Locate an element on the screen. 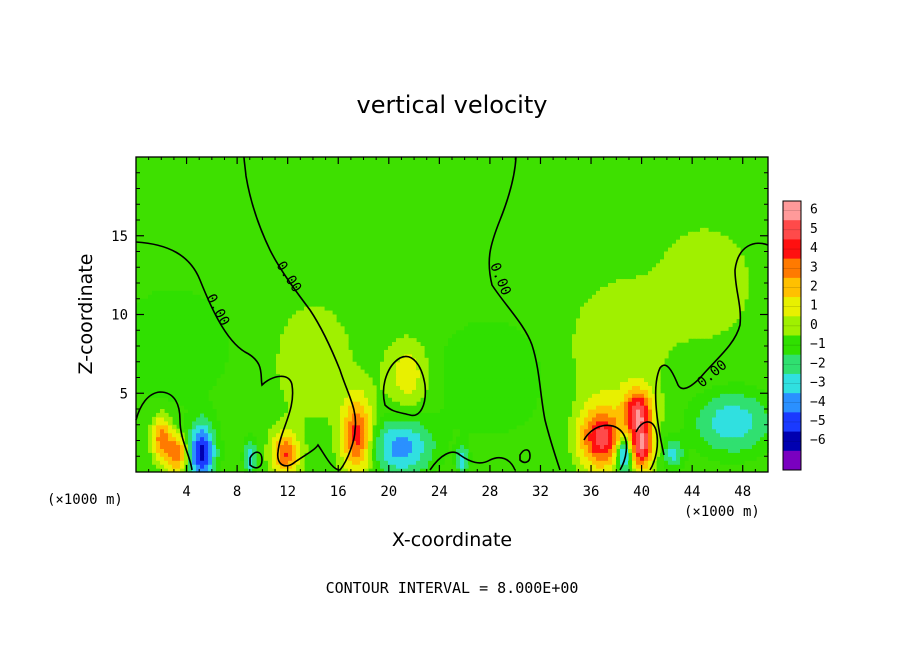 The width and height of the screenshot is (904, 654). colorbar-segment is located at coordinates (792, 211).